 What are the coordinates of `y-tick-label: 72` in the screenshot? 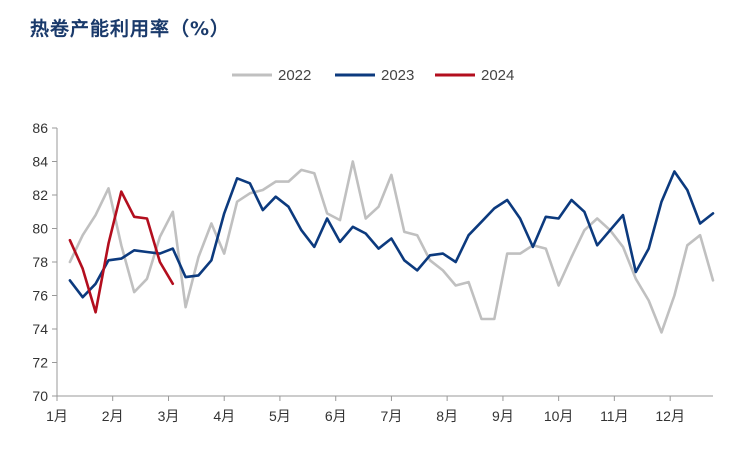 It's located at (40, 363).